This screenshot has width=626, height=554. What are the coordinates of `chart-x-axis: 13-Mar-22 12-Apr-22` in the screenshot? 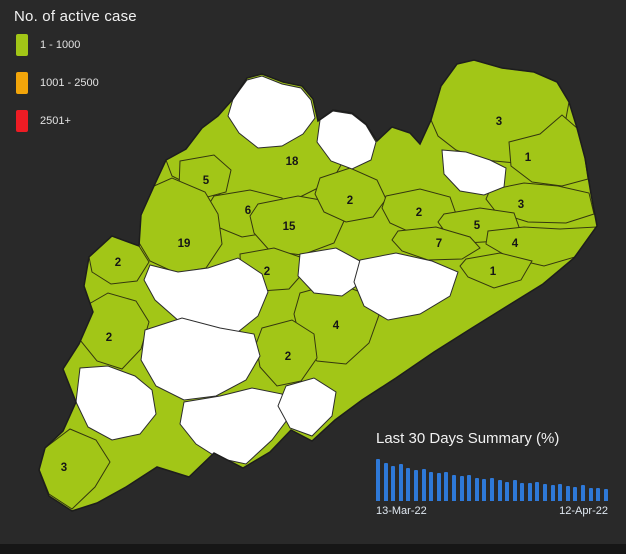 It's located at (492, 511).